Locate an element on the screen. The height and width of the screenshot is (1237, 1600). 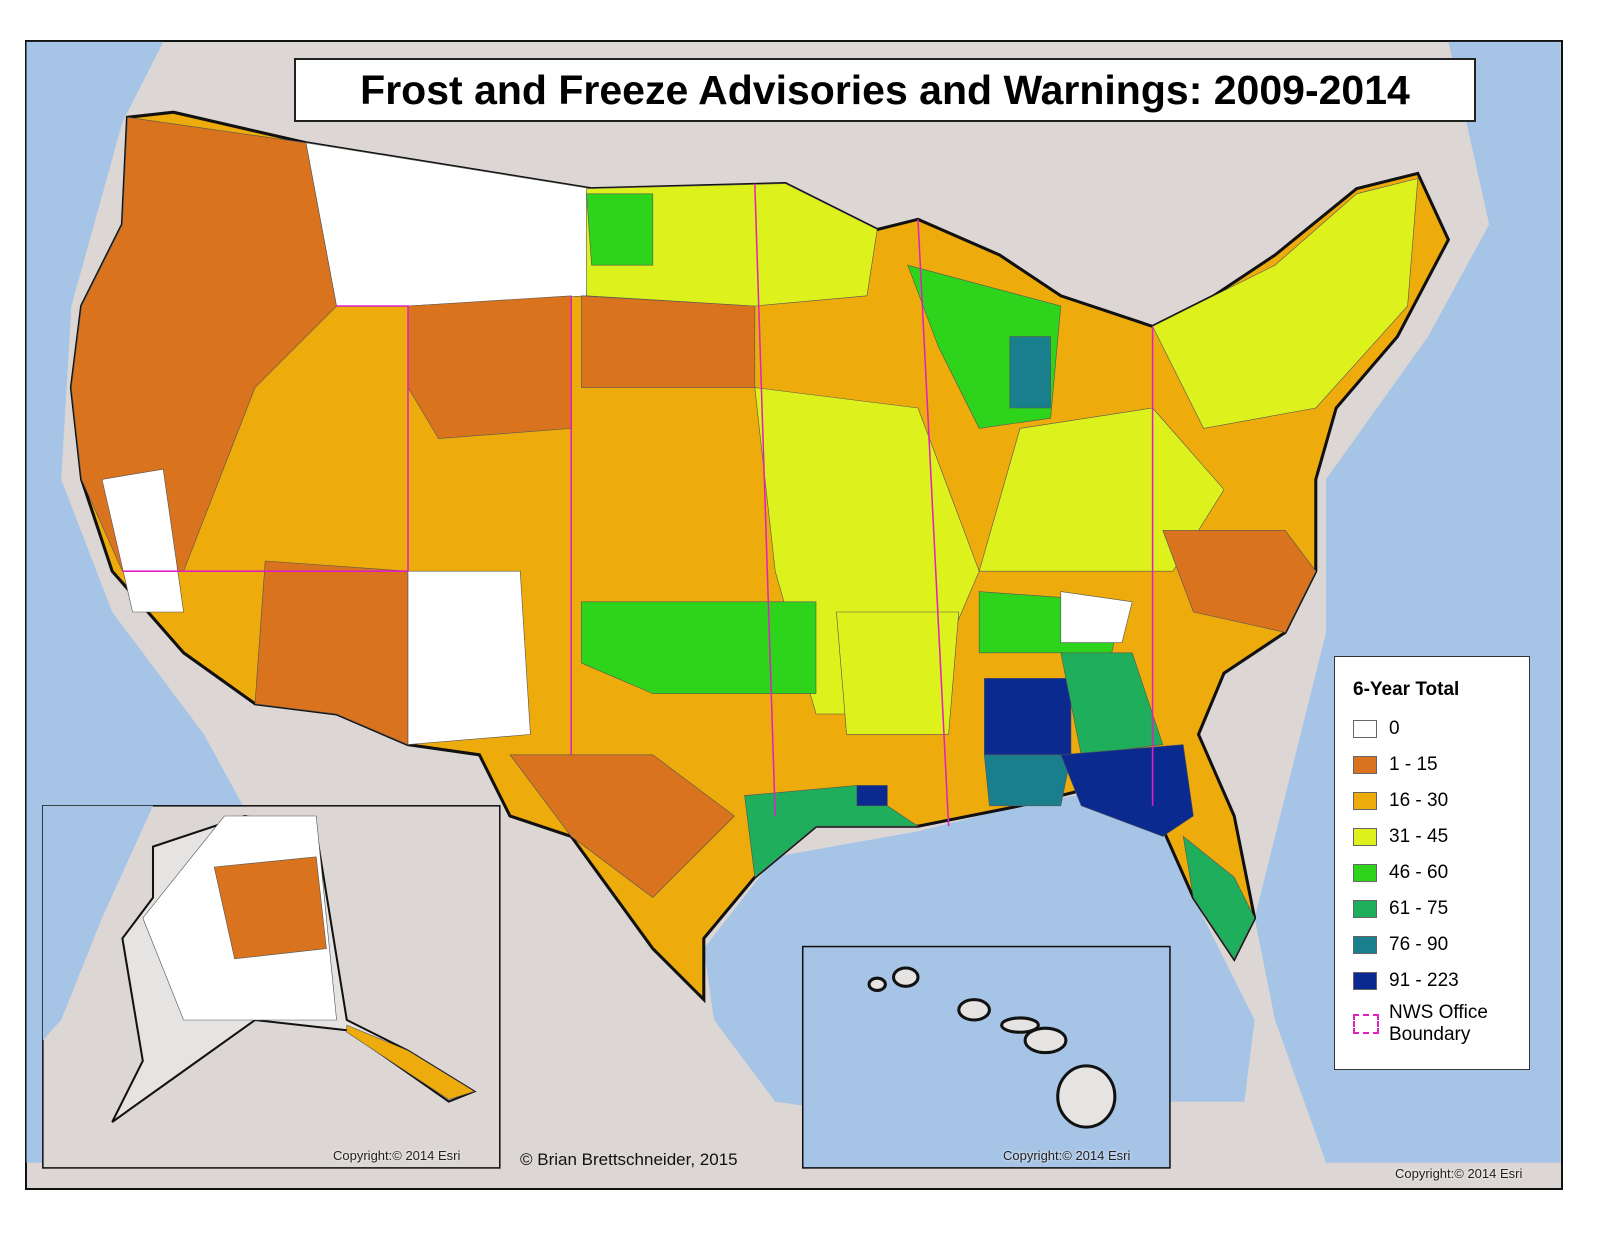
legend-label: 61 - 75 is located at coordinates (1419, 908).